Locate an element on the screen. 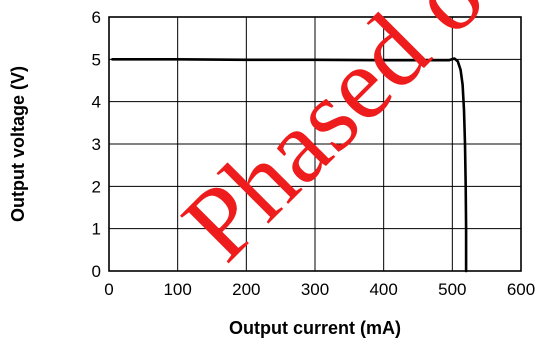  y-axis-title: Output voltage (V) is located at coordinates (18, 144).